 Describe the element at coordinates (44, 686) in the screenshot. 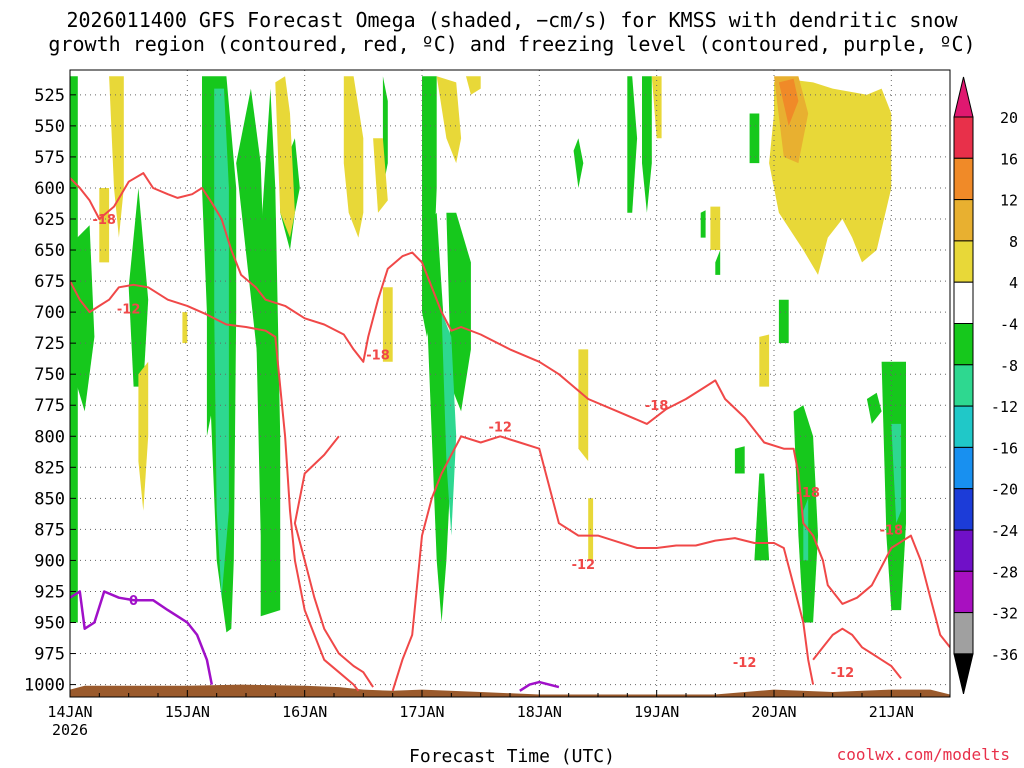

I see `y-tick-label: 1000` at that location.